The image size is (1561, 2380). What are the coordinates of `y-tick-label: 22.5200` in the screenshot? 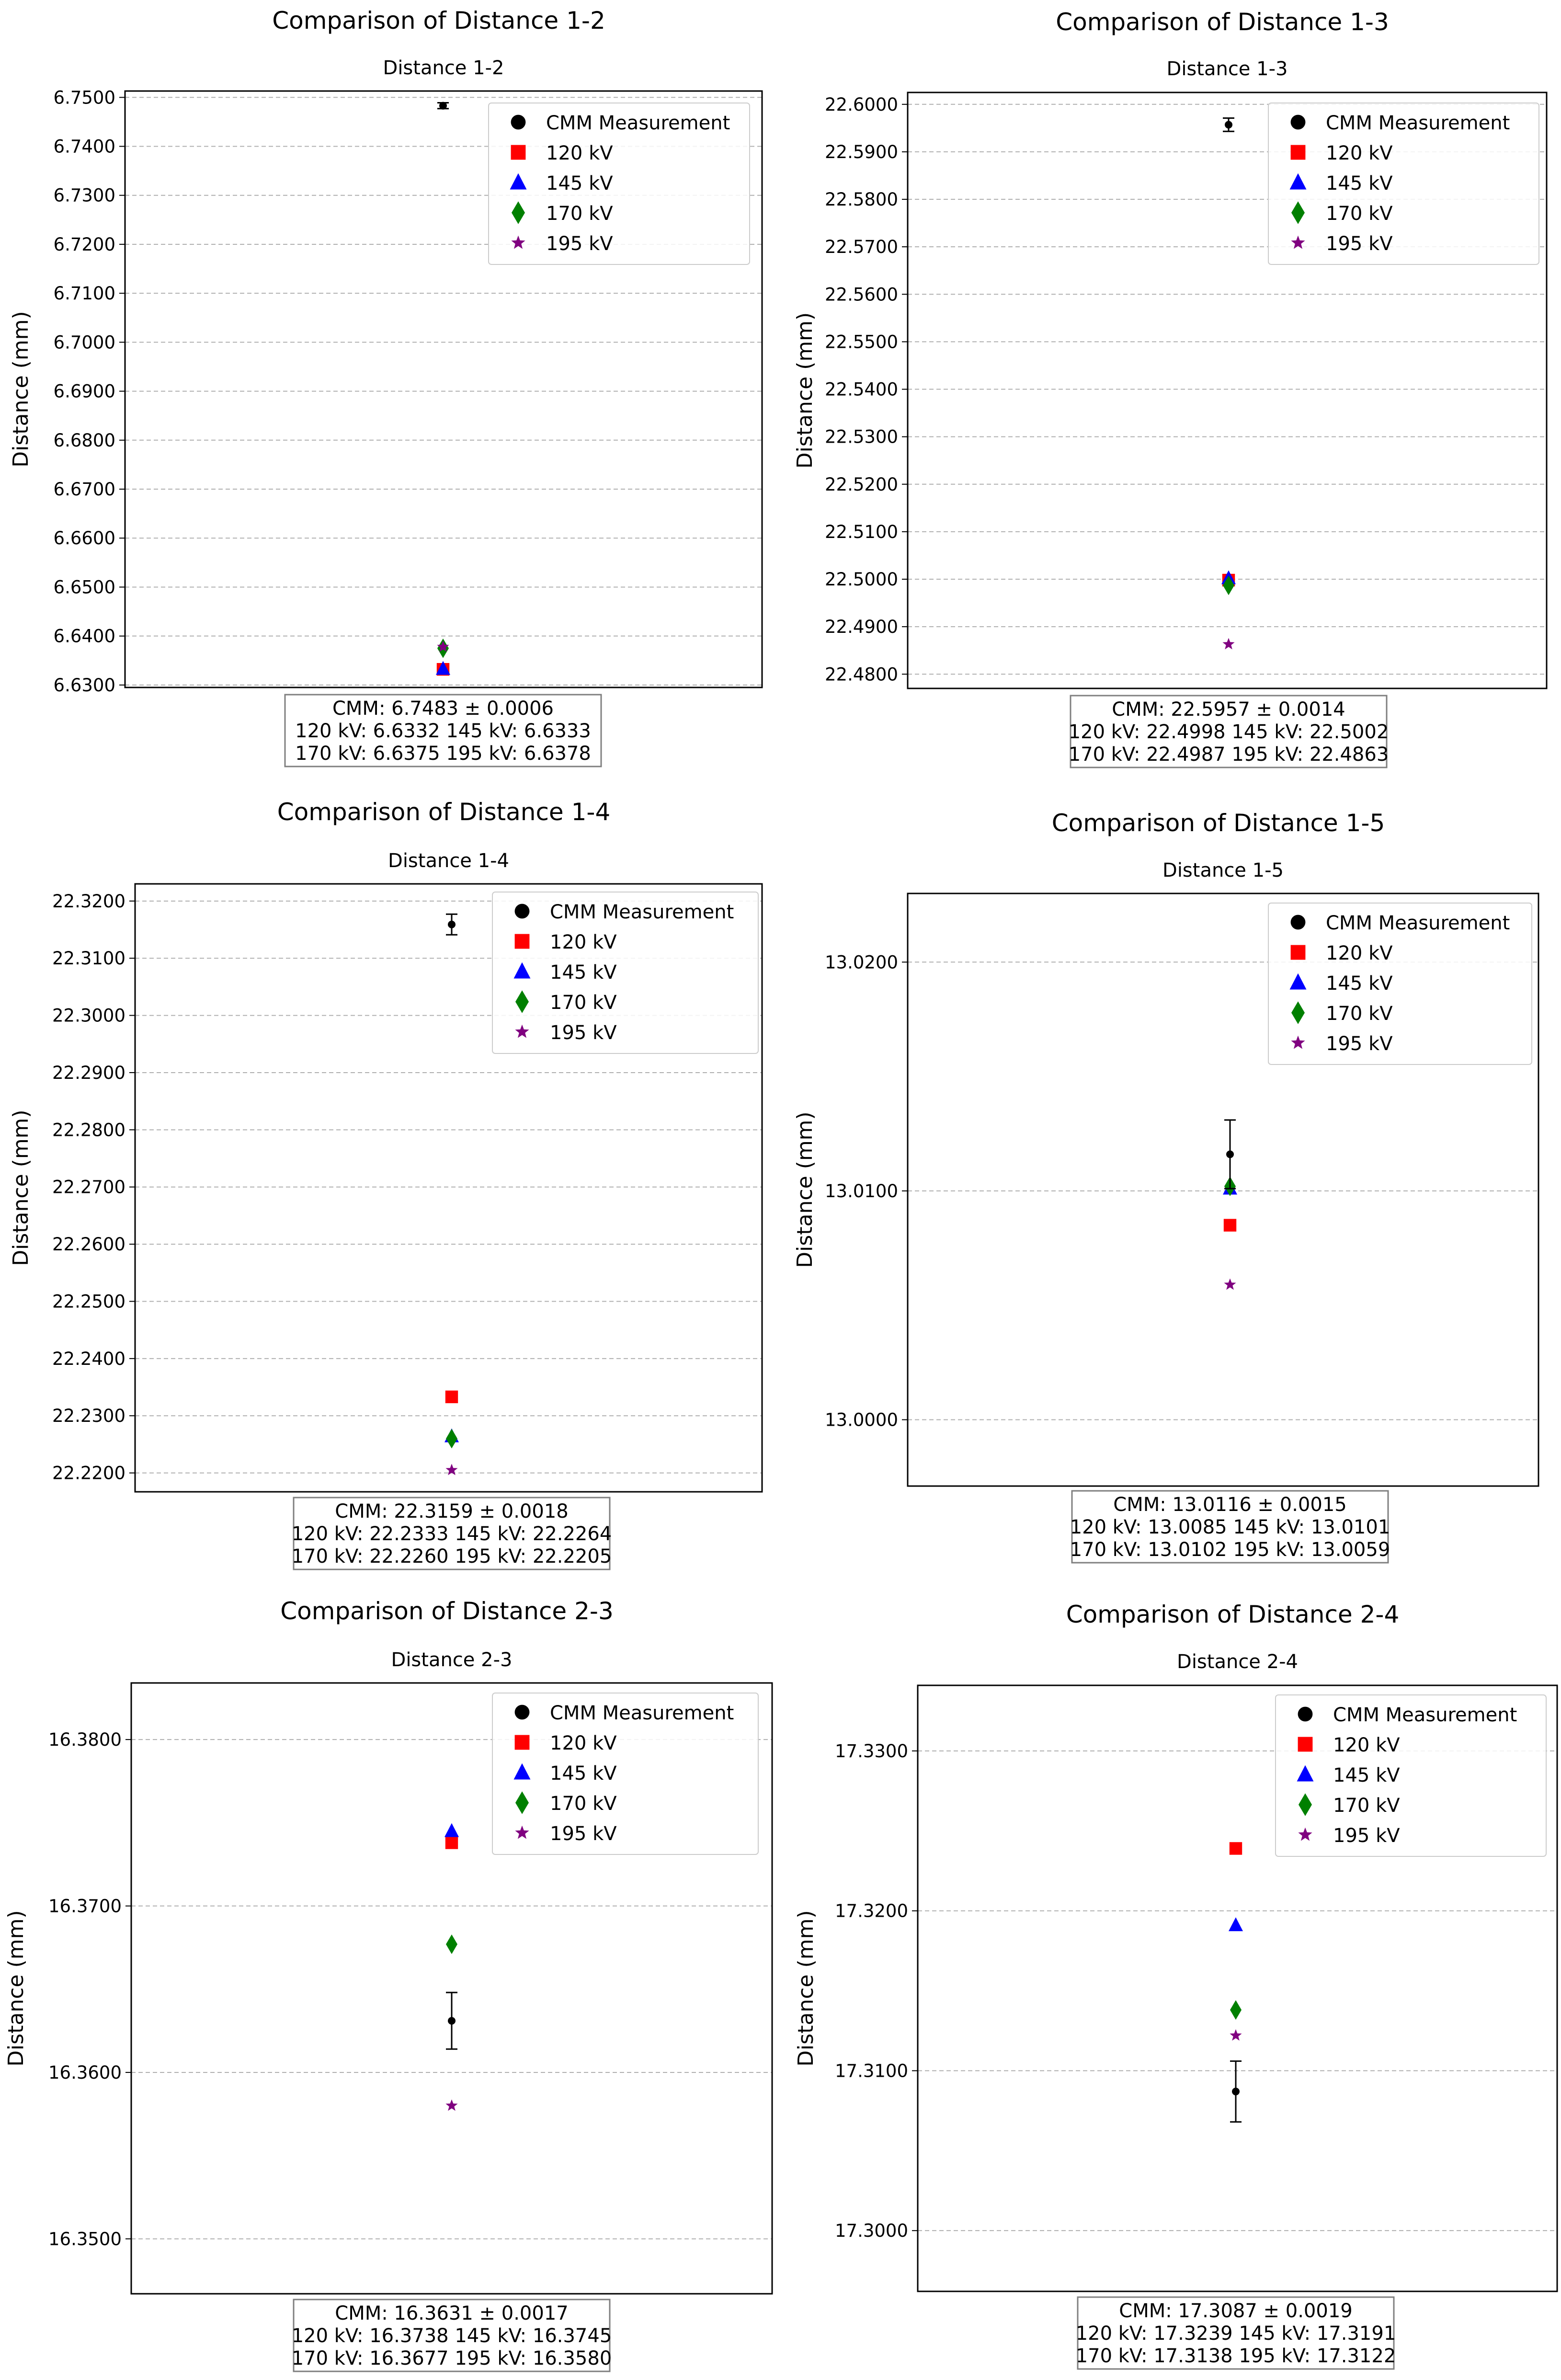 It's located at (862, 484).